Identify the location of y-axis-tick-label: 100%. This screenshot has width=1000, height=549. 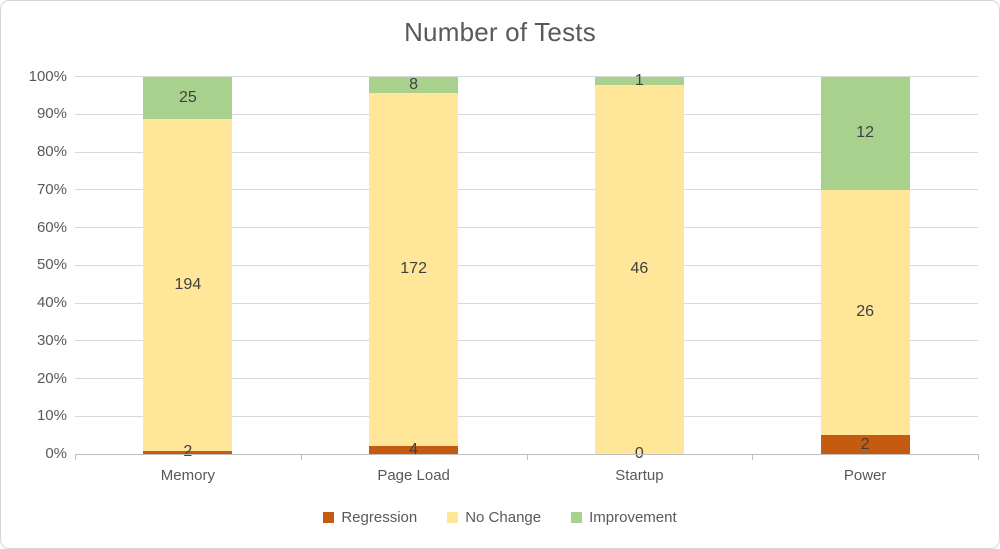
(47, 76).